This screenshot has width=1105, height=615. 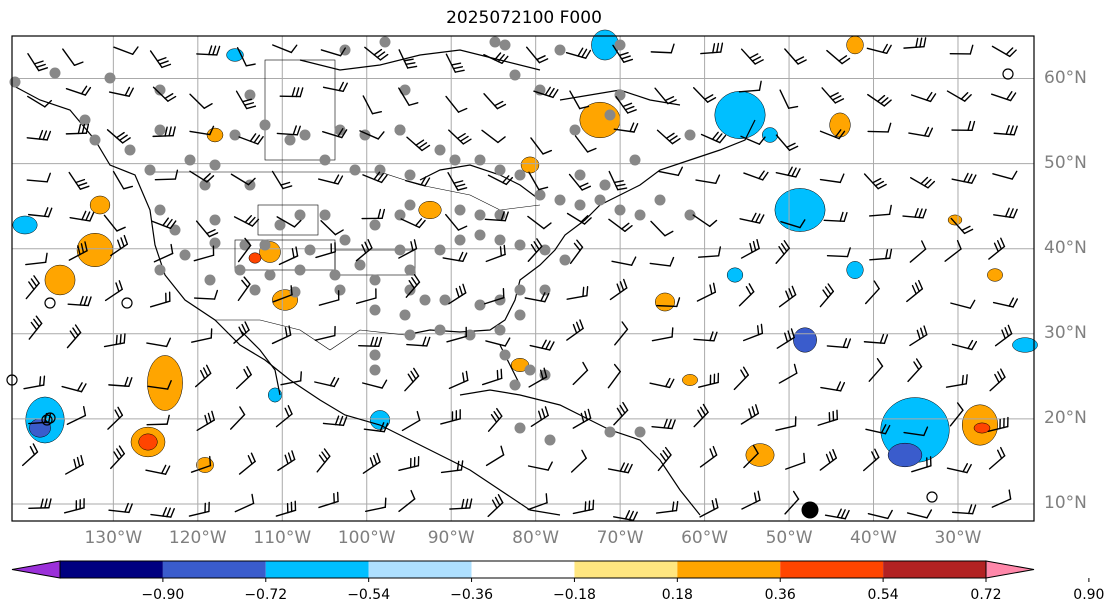 I want to click on longitude-label: 120°W, so click(x=197, y=538).